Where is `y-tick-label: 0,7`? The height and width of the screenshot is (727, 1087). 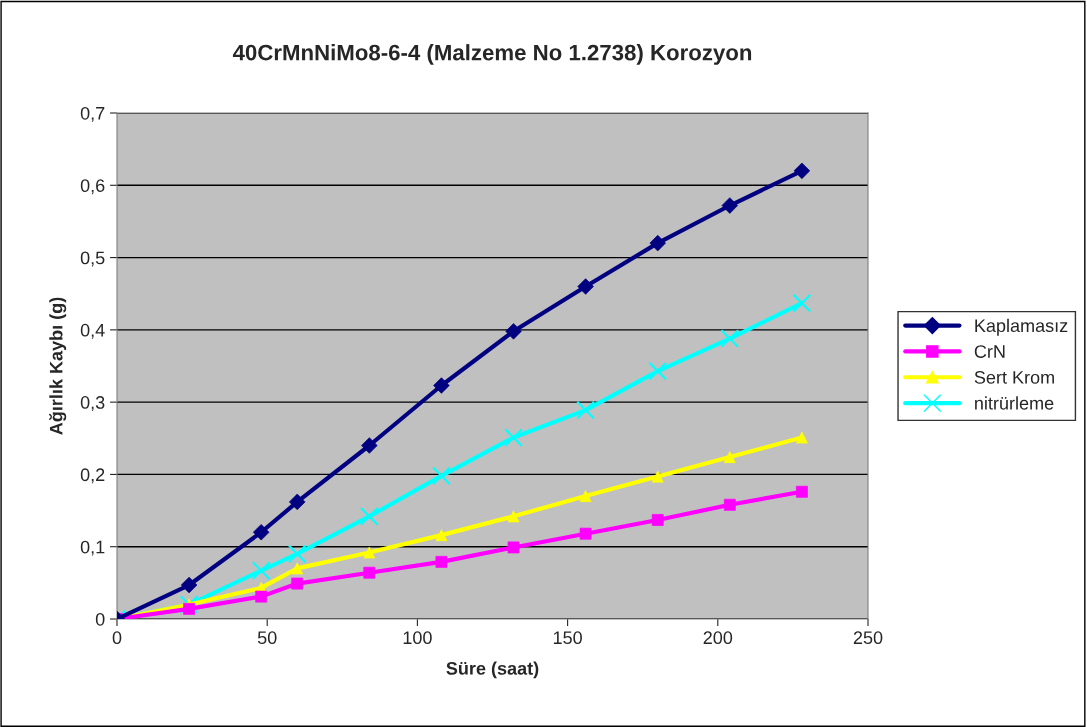
y-tick-label: 0,7 is located at coordinates (92, 114).